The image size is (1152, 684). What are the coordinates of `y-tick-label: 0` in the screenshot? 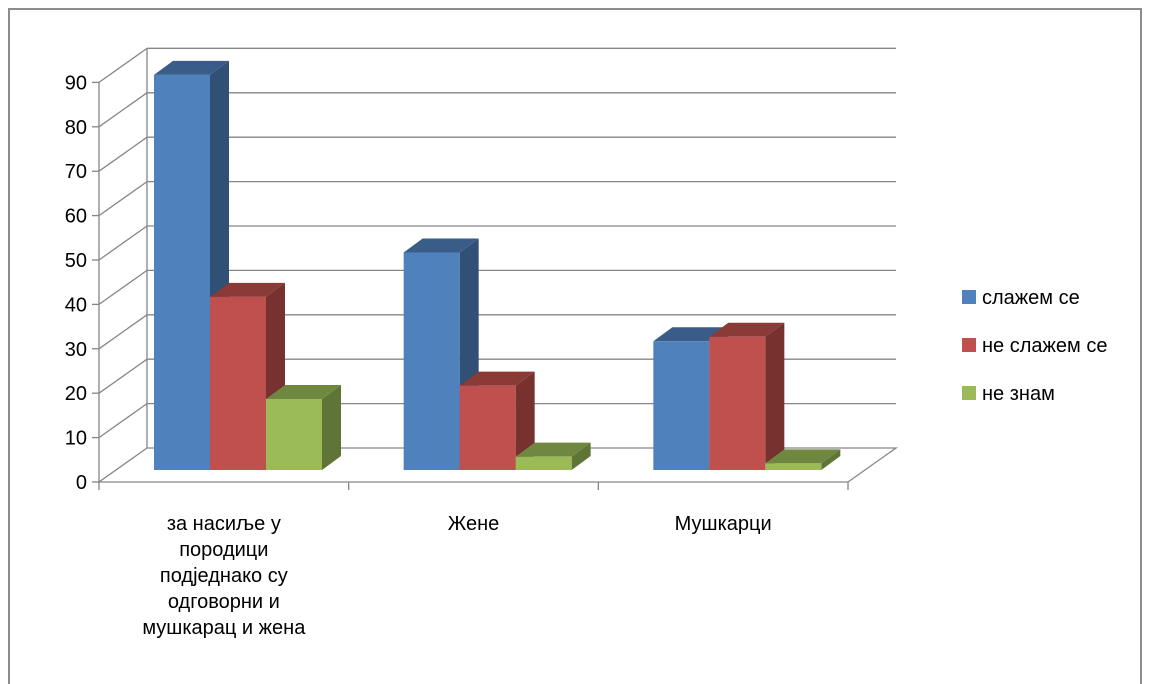 It's located at (81, 483).